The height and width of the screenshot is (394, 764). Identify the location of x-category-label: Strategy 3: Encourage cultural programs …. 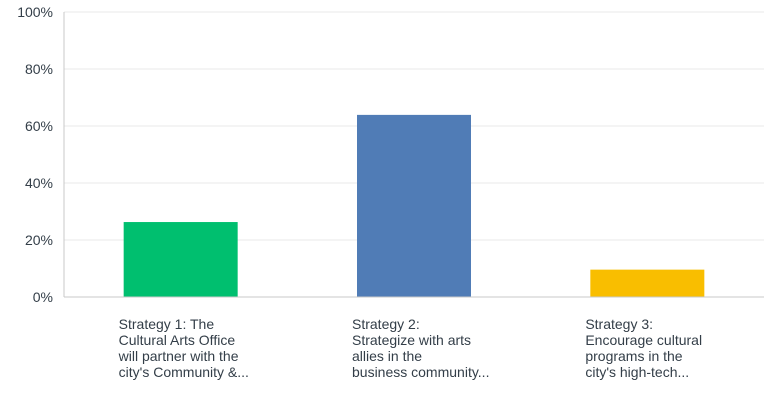
(644, 348).